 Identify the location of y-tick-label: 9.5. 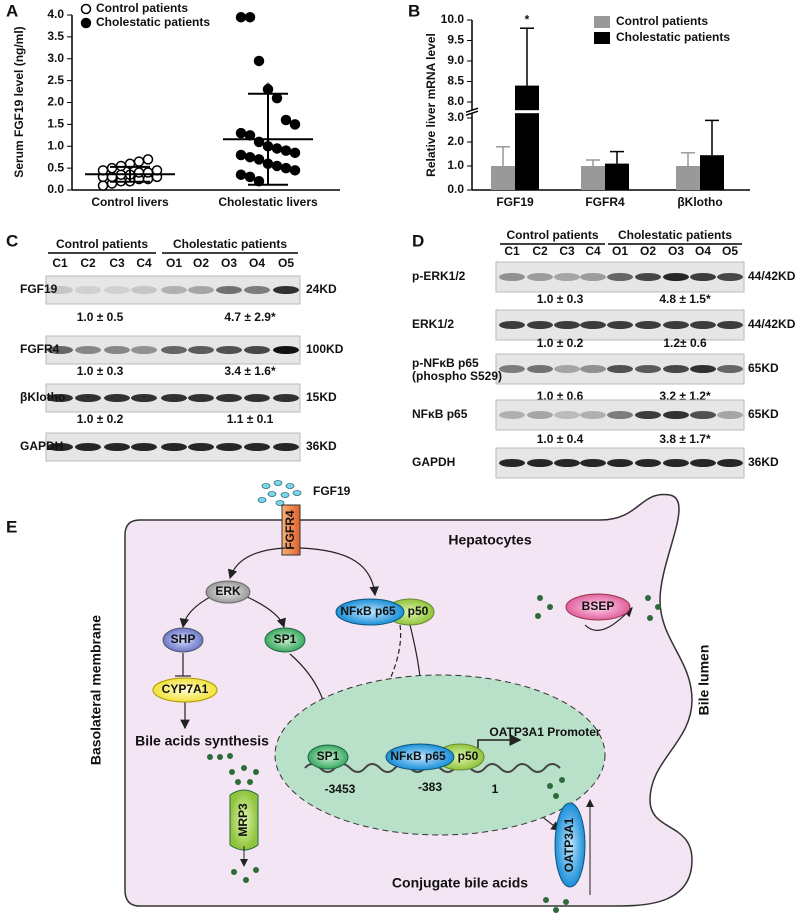
(455, 40).